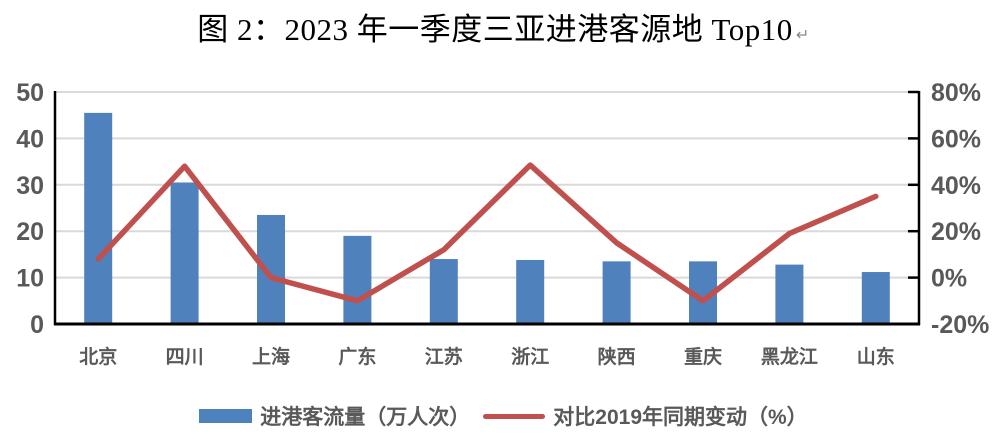 This screenshot has width=1007, height=439. Describe the element at coordinates (271, 356) in the screenshot. I see `x-axis-label-上海: 上海` at that location.